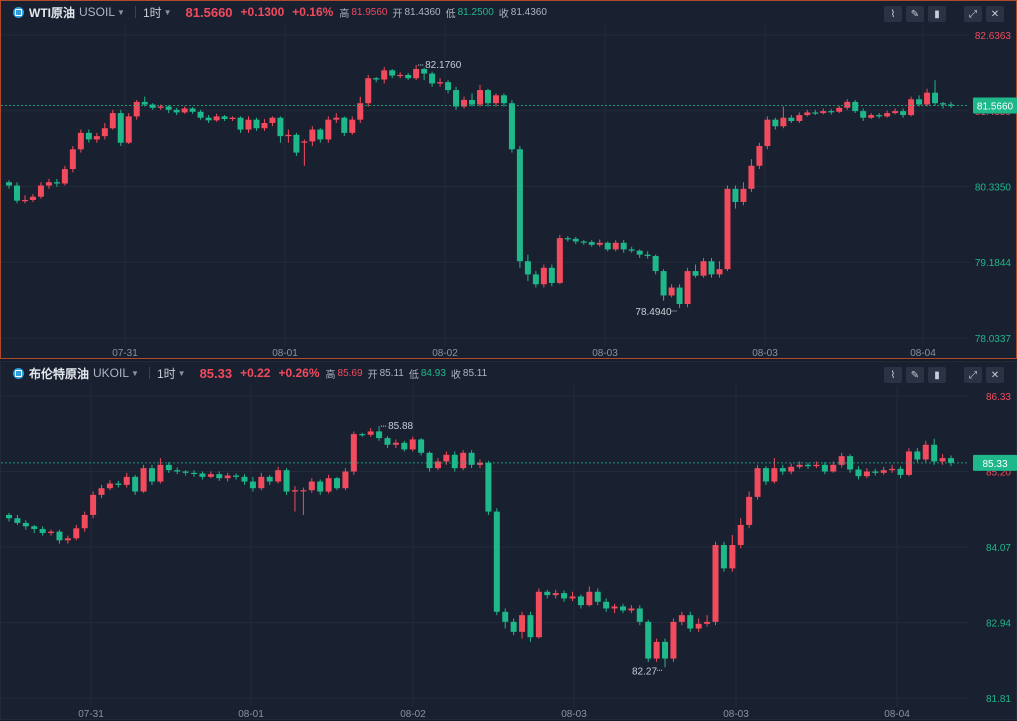 Image resolution: width=1017 pixels, height=721 pixels. What do you see at coordinates (475, 373) in the screenshot?
I see `close-value: 85.11` at bounding box center [475, 373].